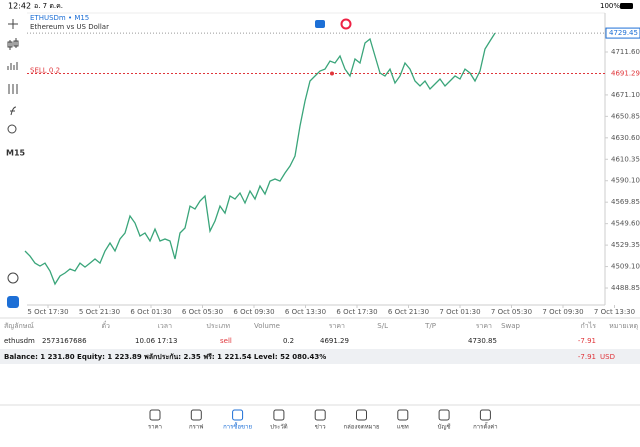 This screenshot has height=447, width=640. Describe the element at coordinates (45, 71) in the screenshot. I see `sell-label: SELL 0.2` at that location.